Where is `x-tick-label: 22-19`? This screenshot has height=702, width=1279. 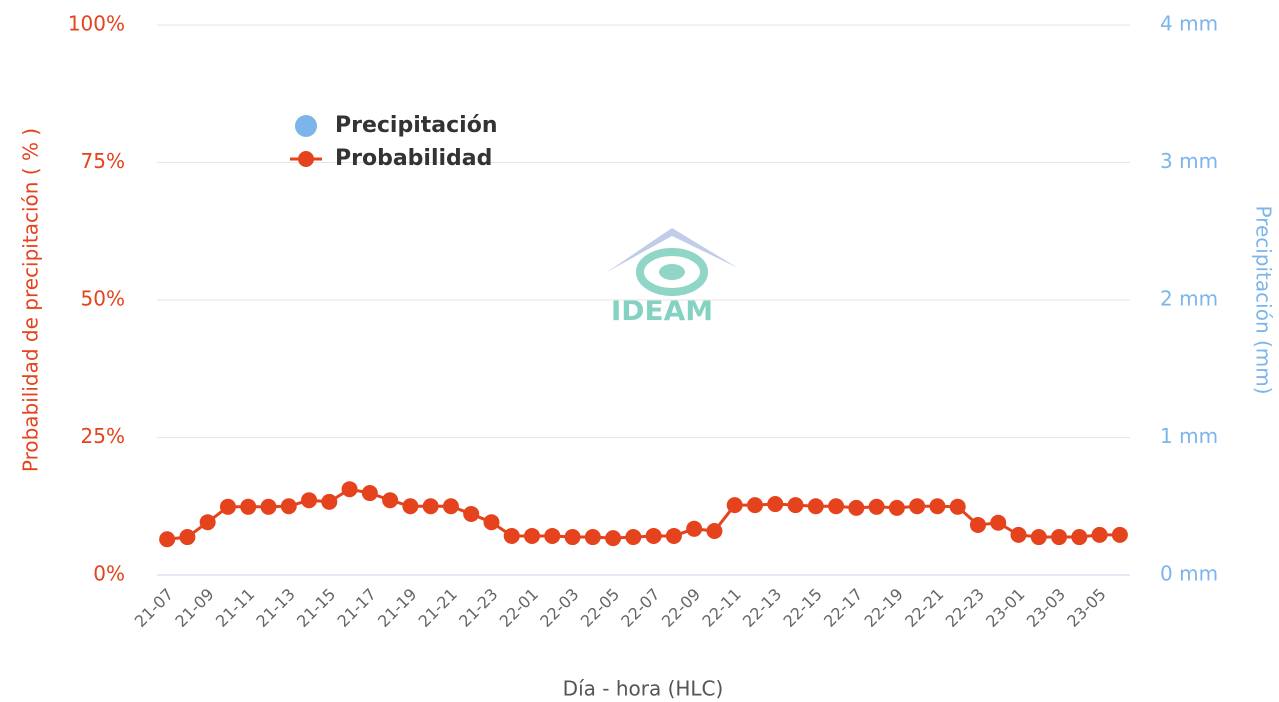 x-tick-label: 22-19 is located at coordinates (884, 608).